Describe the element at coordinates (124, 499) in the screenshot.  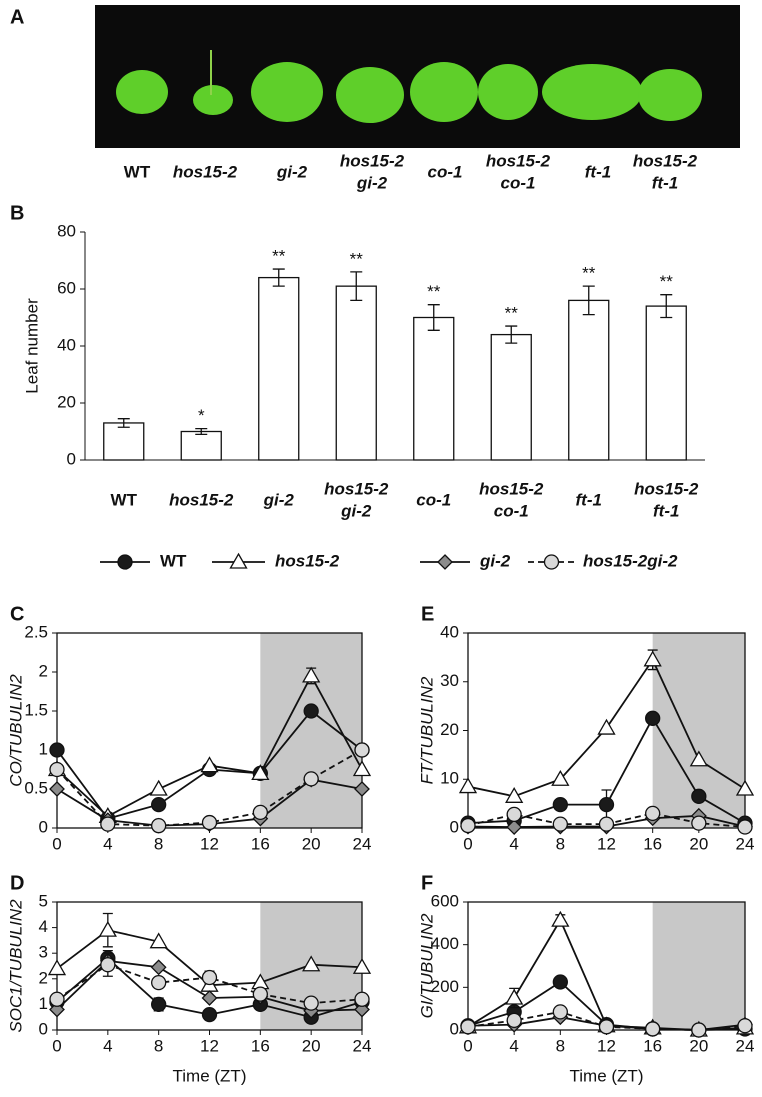
I see `genotype-label: WT` at that location.